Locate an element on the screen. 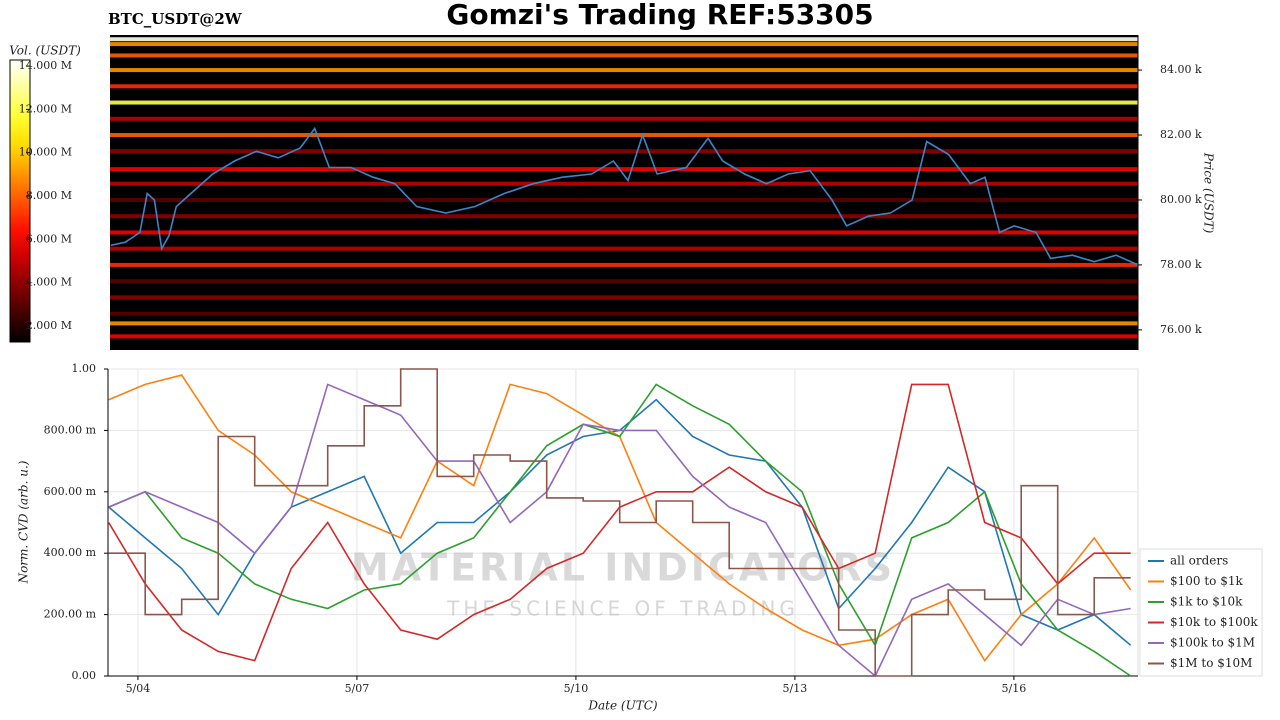  colorbar is located at coordinates (20, 201).